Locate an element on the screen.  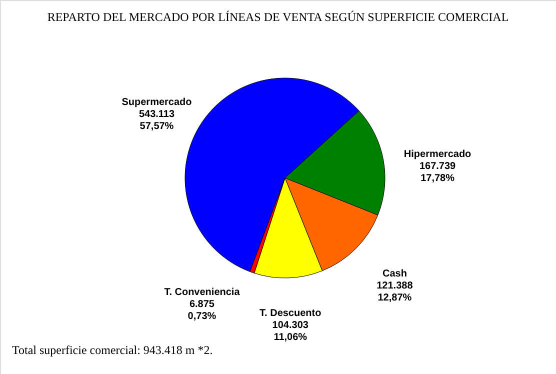
data-label: 6.875 0,73% is located at coordinates (202, 310).